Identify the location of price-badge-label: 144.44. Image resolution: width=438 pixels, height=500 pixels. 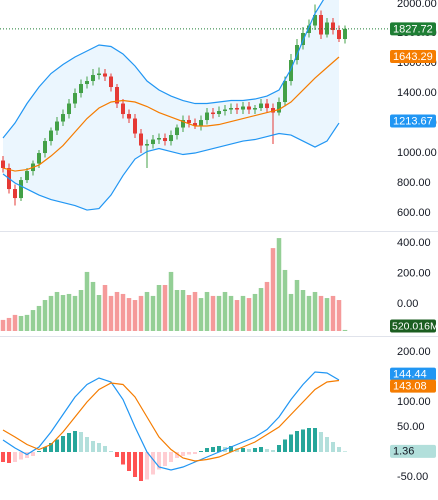
(410, 375).